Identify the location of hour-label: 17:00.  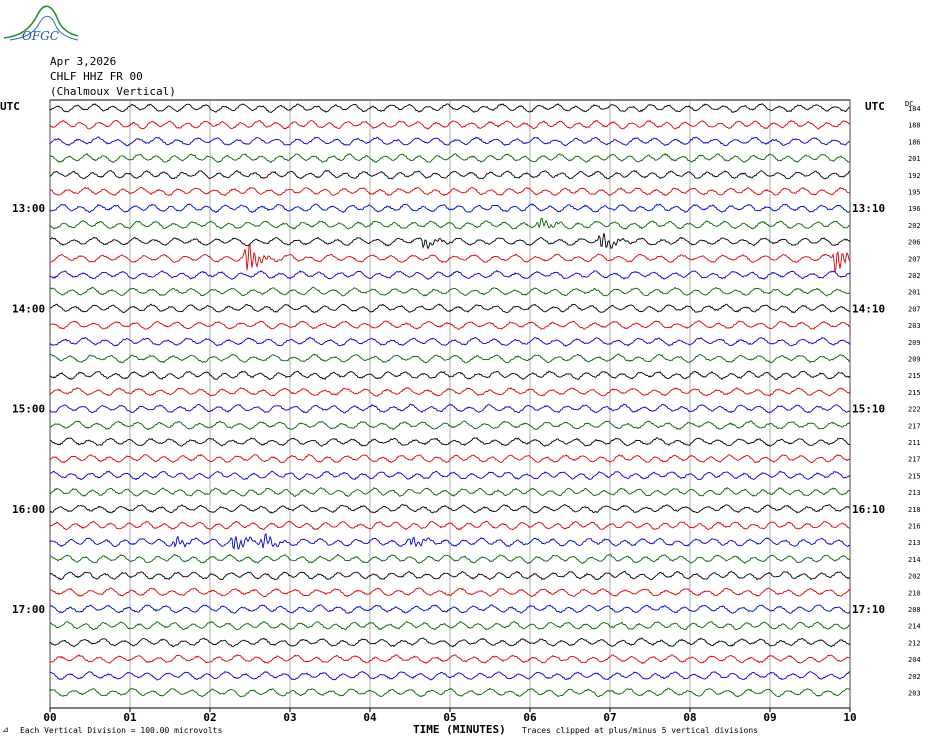
(28, 609).